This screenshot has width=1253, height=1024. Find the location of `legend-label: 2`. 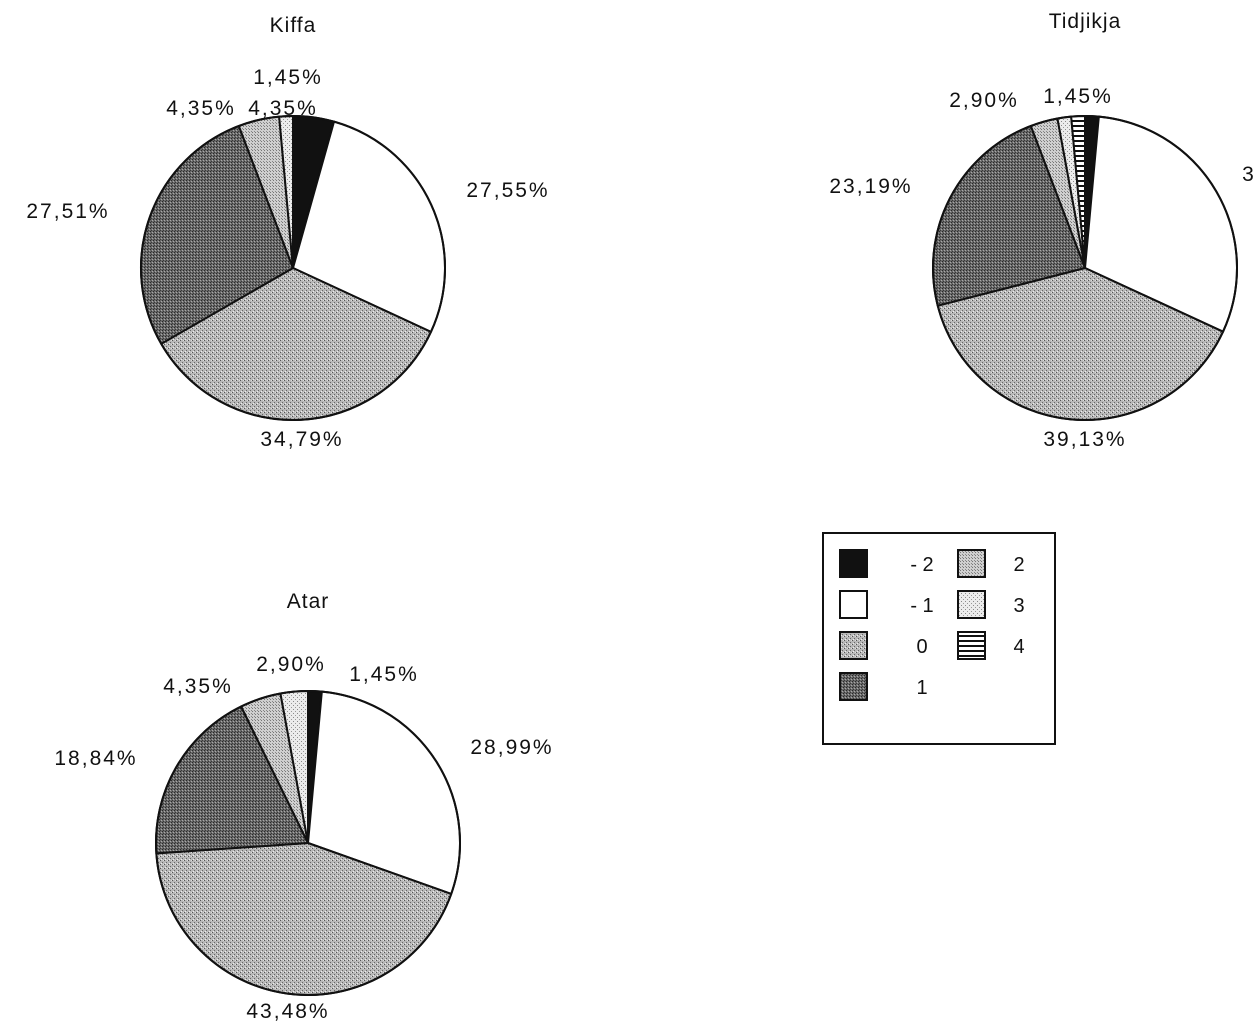

legend-label: 2 is located at coordinates (1018, 565).